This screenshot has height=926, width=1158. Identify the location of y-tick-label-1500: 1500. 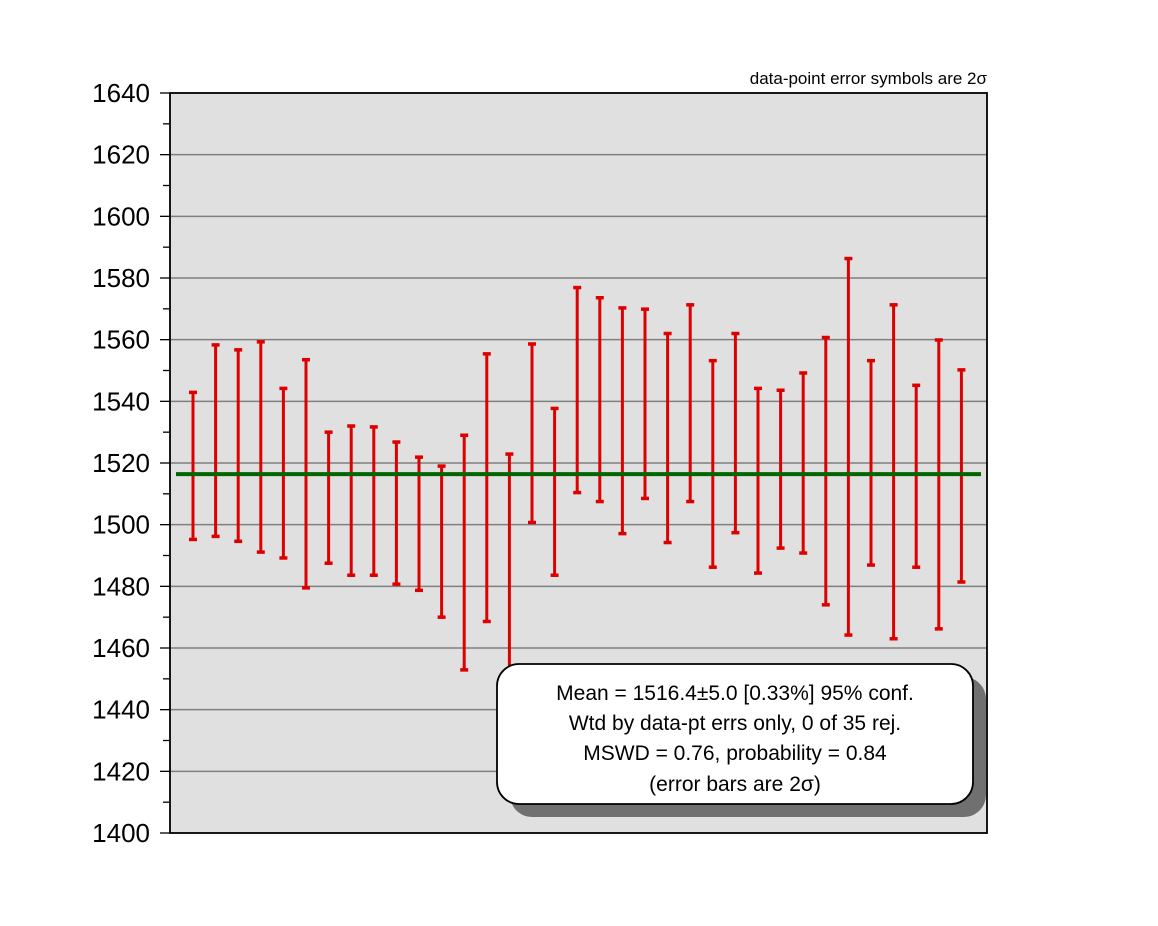
(121, 525).